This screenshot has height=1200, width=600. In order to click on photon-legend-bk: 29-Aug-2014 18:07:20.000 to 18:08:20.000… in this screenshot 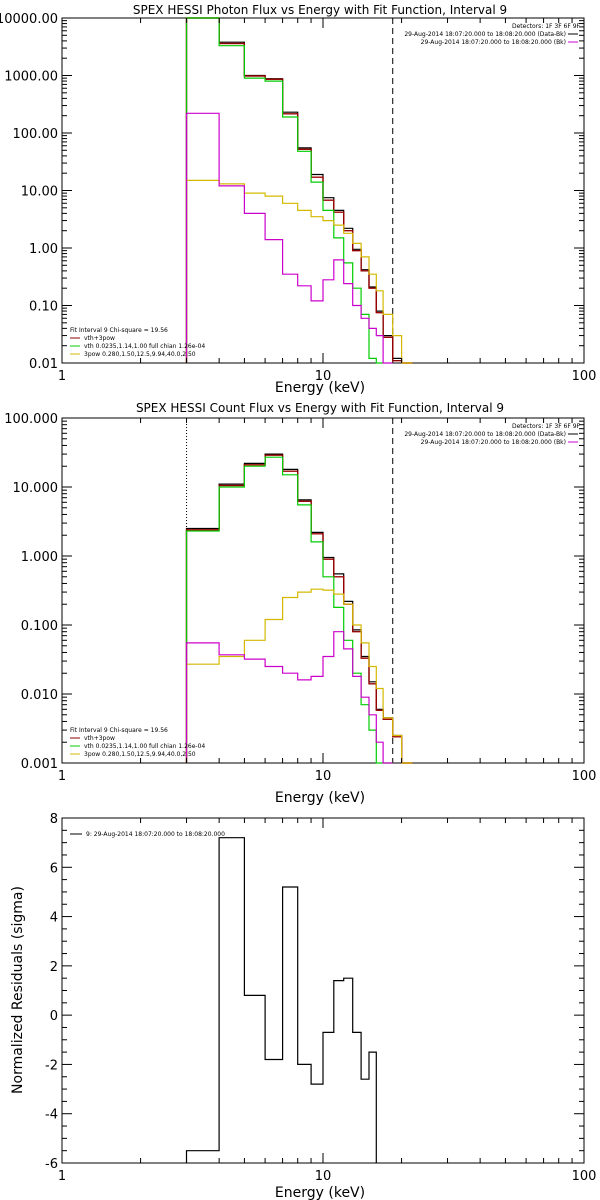, I will do `click(493, 42)`.